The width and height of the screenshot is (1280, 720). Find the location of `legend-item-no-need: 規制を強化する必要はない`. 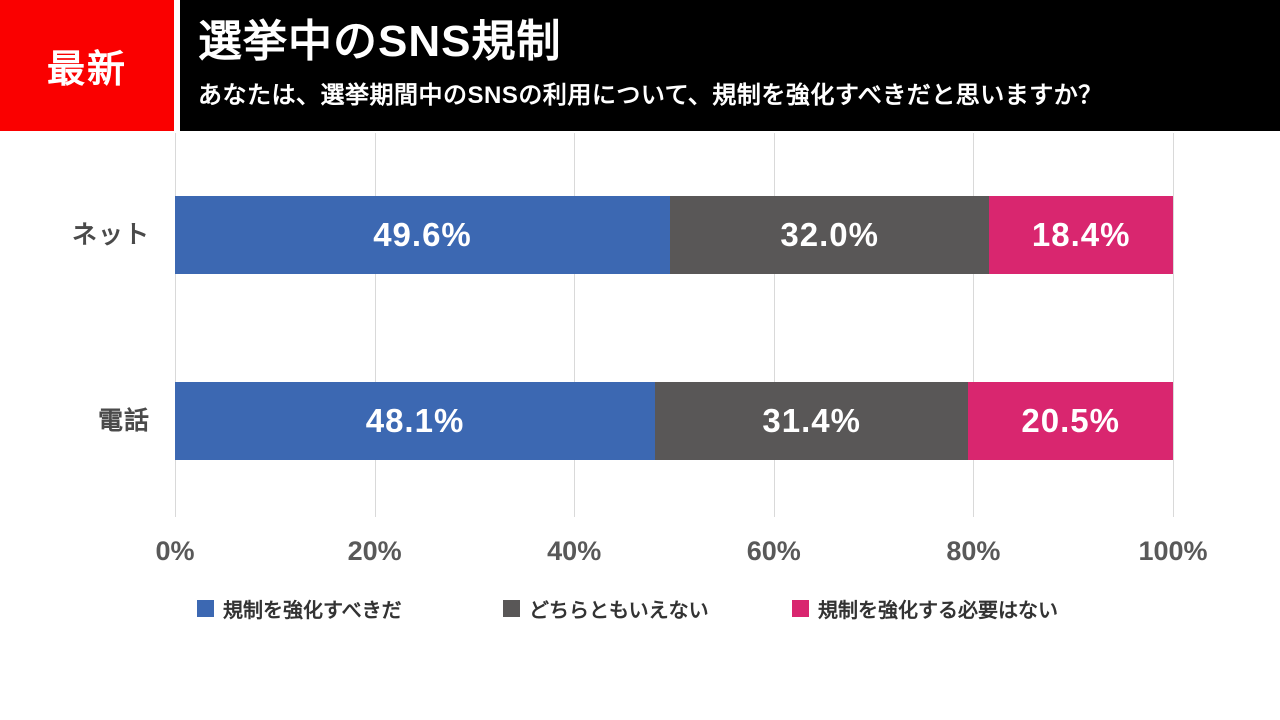

legend-item-no-need: 規制を強化する必要はない is located at coordinates (925, 608).